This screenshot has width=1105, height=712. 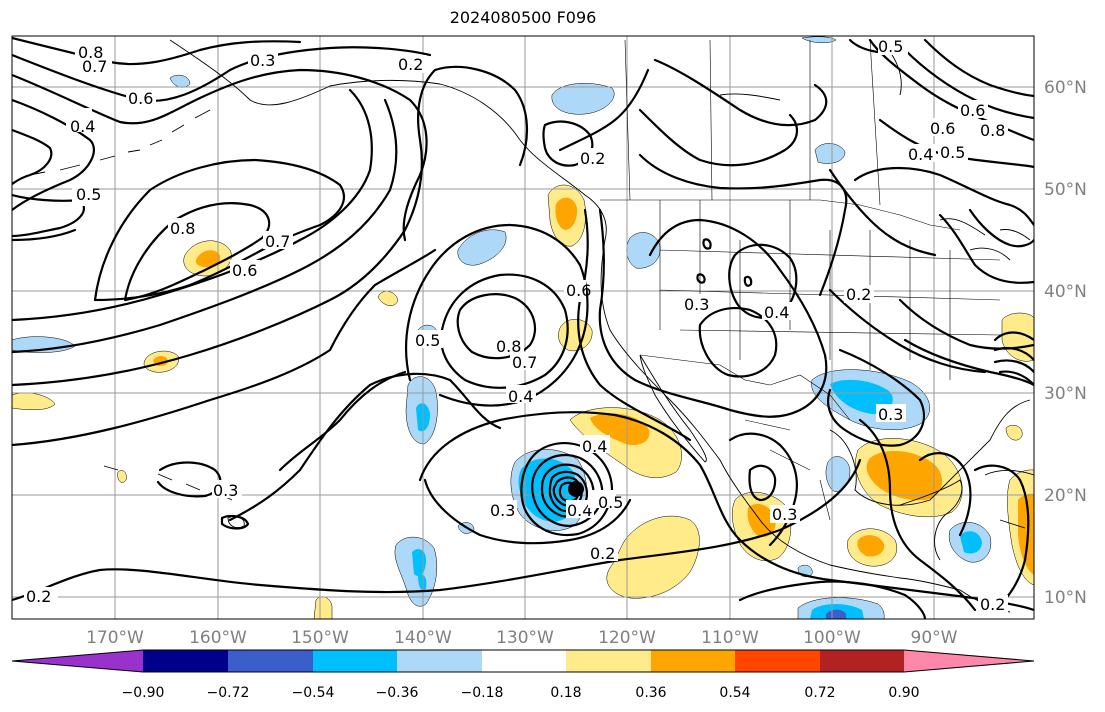 What do you see at coordinates (1065, 292) in the screenshot?
I see `latitude-label: 40°N` at bounding box center [1065, 292].